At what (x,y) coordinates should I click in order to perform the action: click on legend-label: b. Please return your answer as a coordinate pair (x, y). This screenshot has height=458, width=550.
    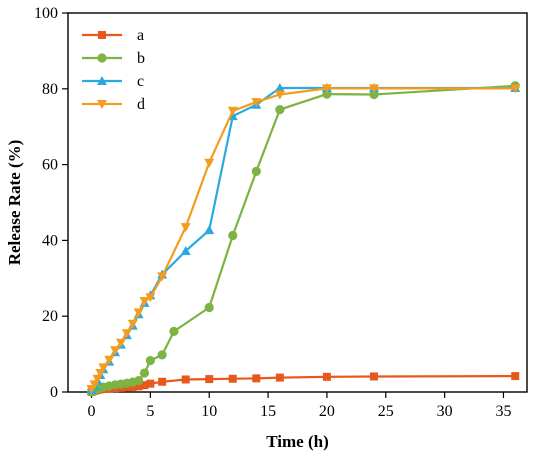
    Looking at the image, I should click on (141, 58).